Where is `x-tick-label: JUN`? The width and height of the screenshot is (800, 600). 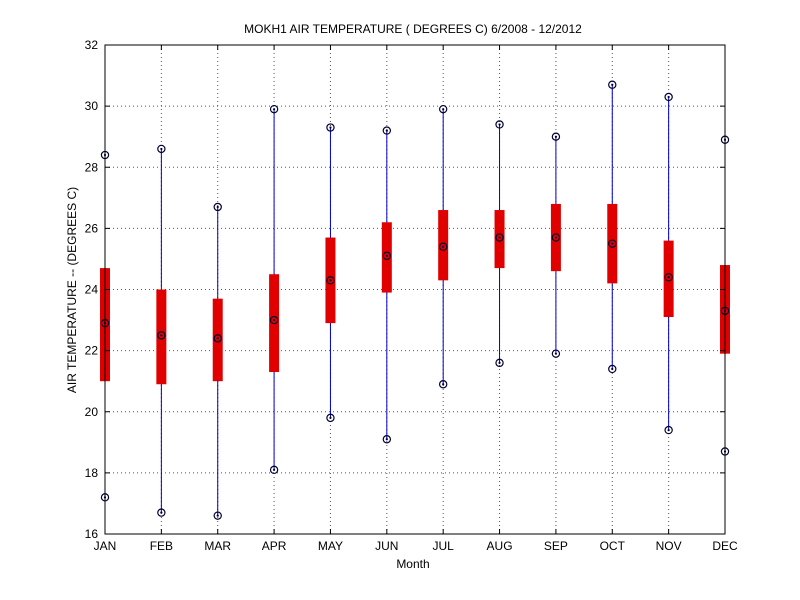
x-tick-label: JUN is located at coordinates (386, 546).